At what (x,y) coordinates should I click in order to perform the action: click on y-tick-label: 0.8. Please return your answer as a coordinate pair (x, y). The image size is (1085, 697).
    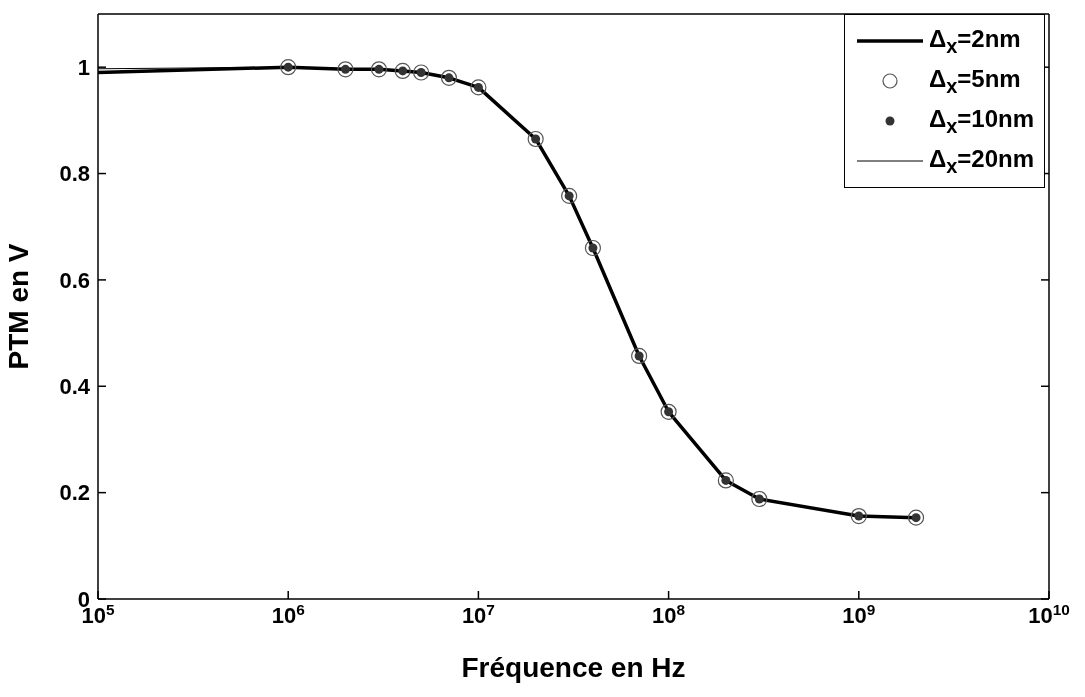
    Looking at the image, I should click on (74, 174).